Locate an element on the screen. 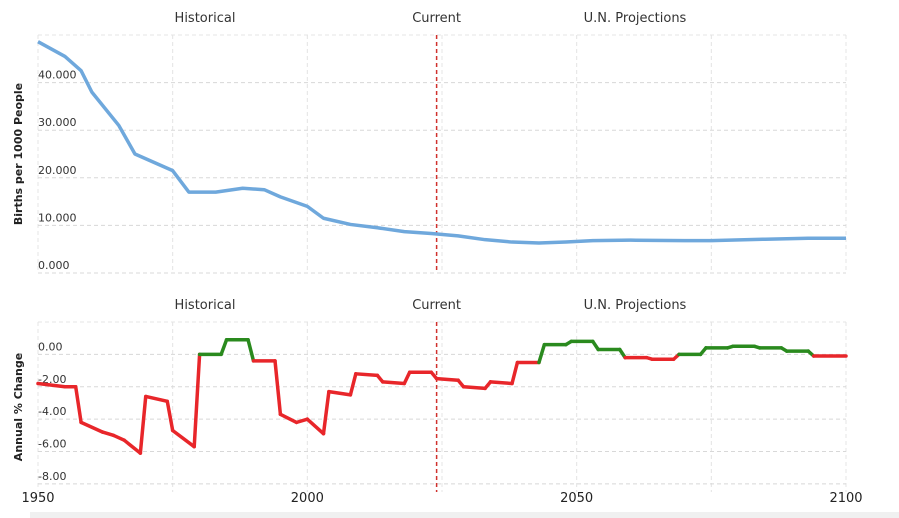  y-tick-label: 0.000 is located at coordinates (54, 265).